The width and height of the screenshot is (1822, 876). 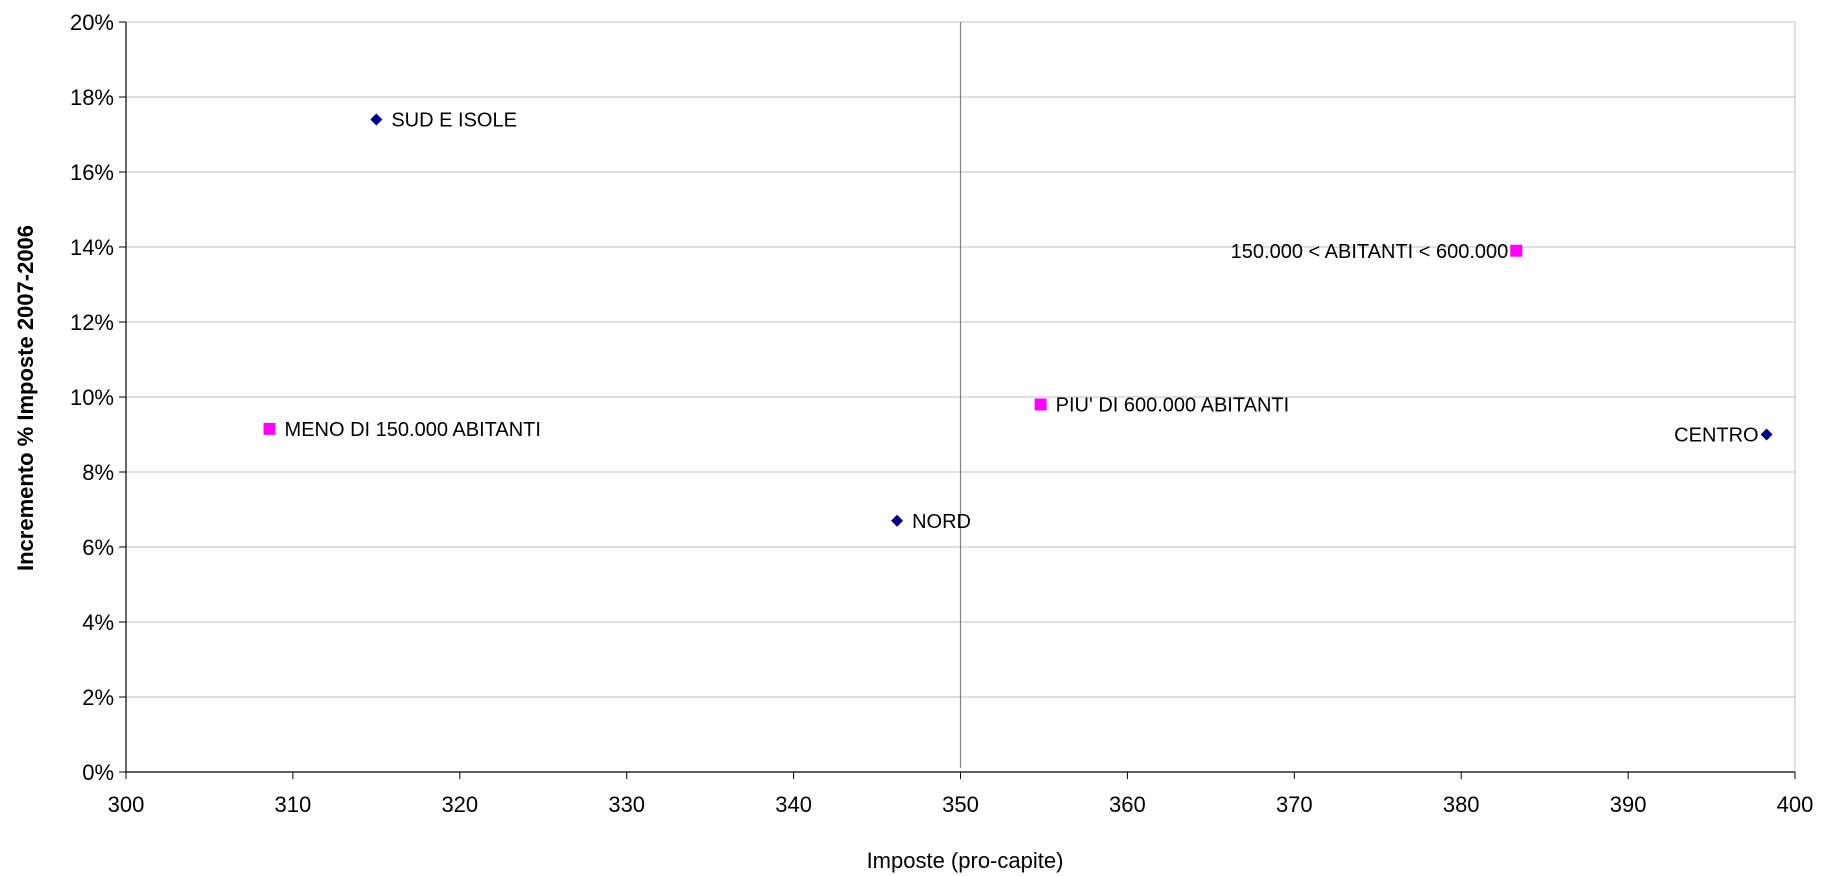 I want to click on x-tick-label: 350, so click(x=960, y=804).